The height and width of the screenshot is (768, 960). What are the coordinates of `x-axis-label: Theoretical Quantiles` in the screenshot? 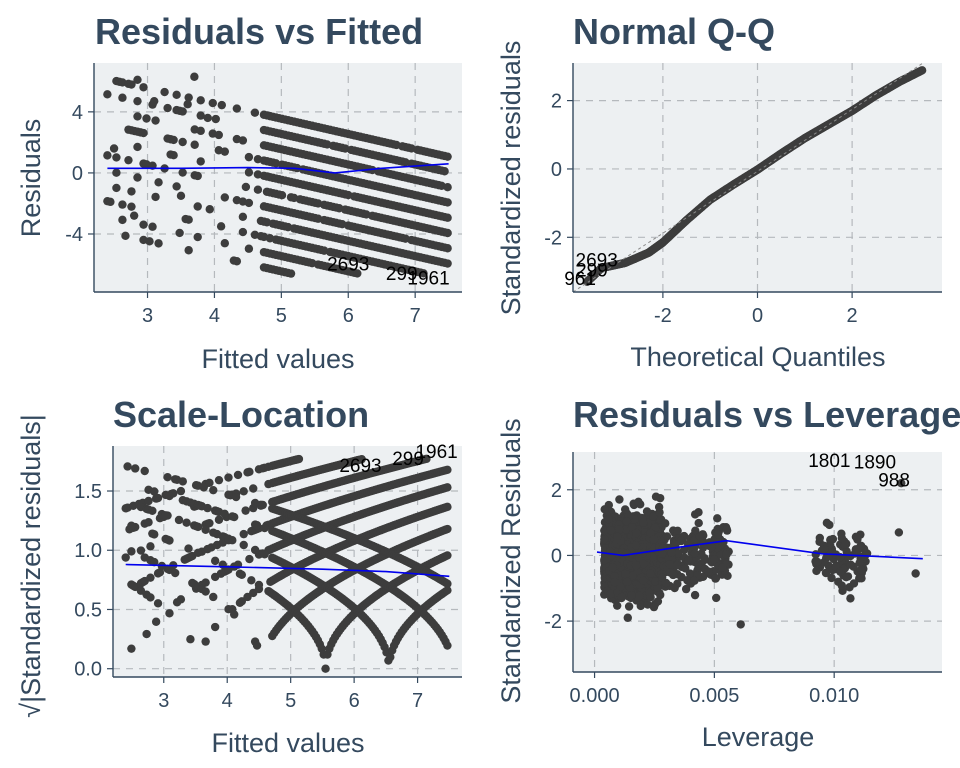 It's located at (757, 357).